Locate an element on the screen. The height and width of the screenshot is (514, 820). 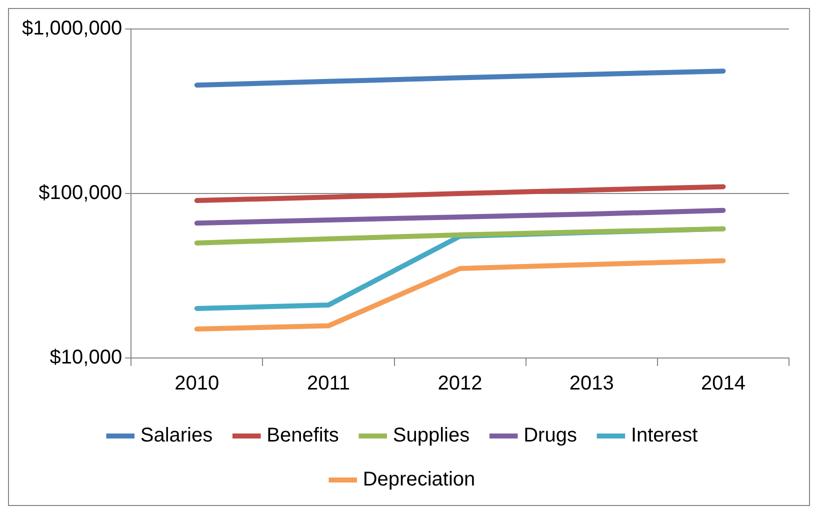
legend-label: Benefits is located at coordinates (302, 435).